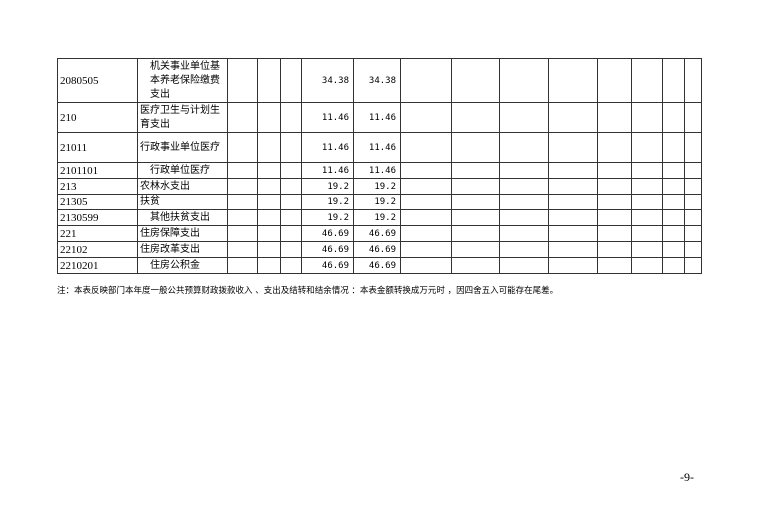 This screenshot has height=531, width=783. I want to click on row-code: 21011, so click(97, 147).